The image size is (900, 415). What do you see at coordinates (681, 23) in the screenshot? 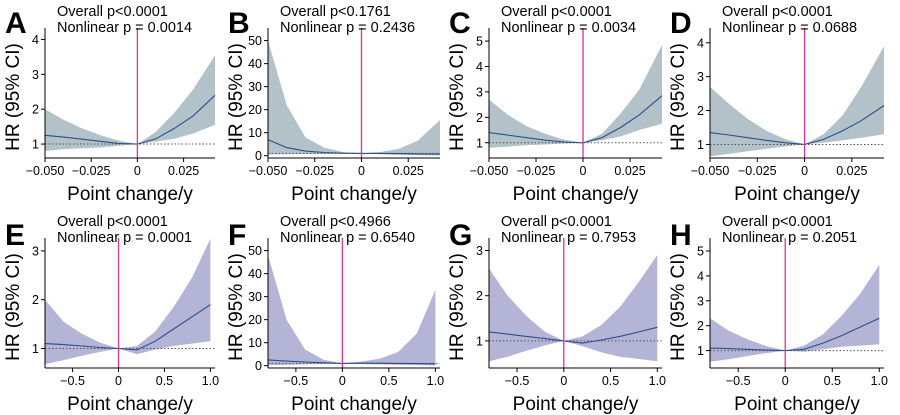
I see `panel-letter: D` at bounding box center [681, 23].